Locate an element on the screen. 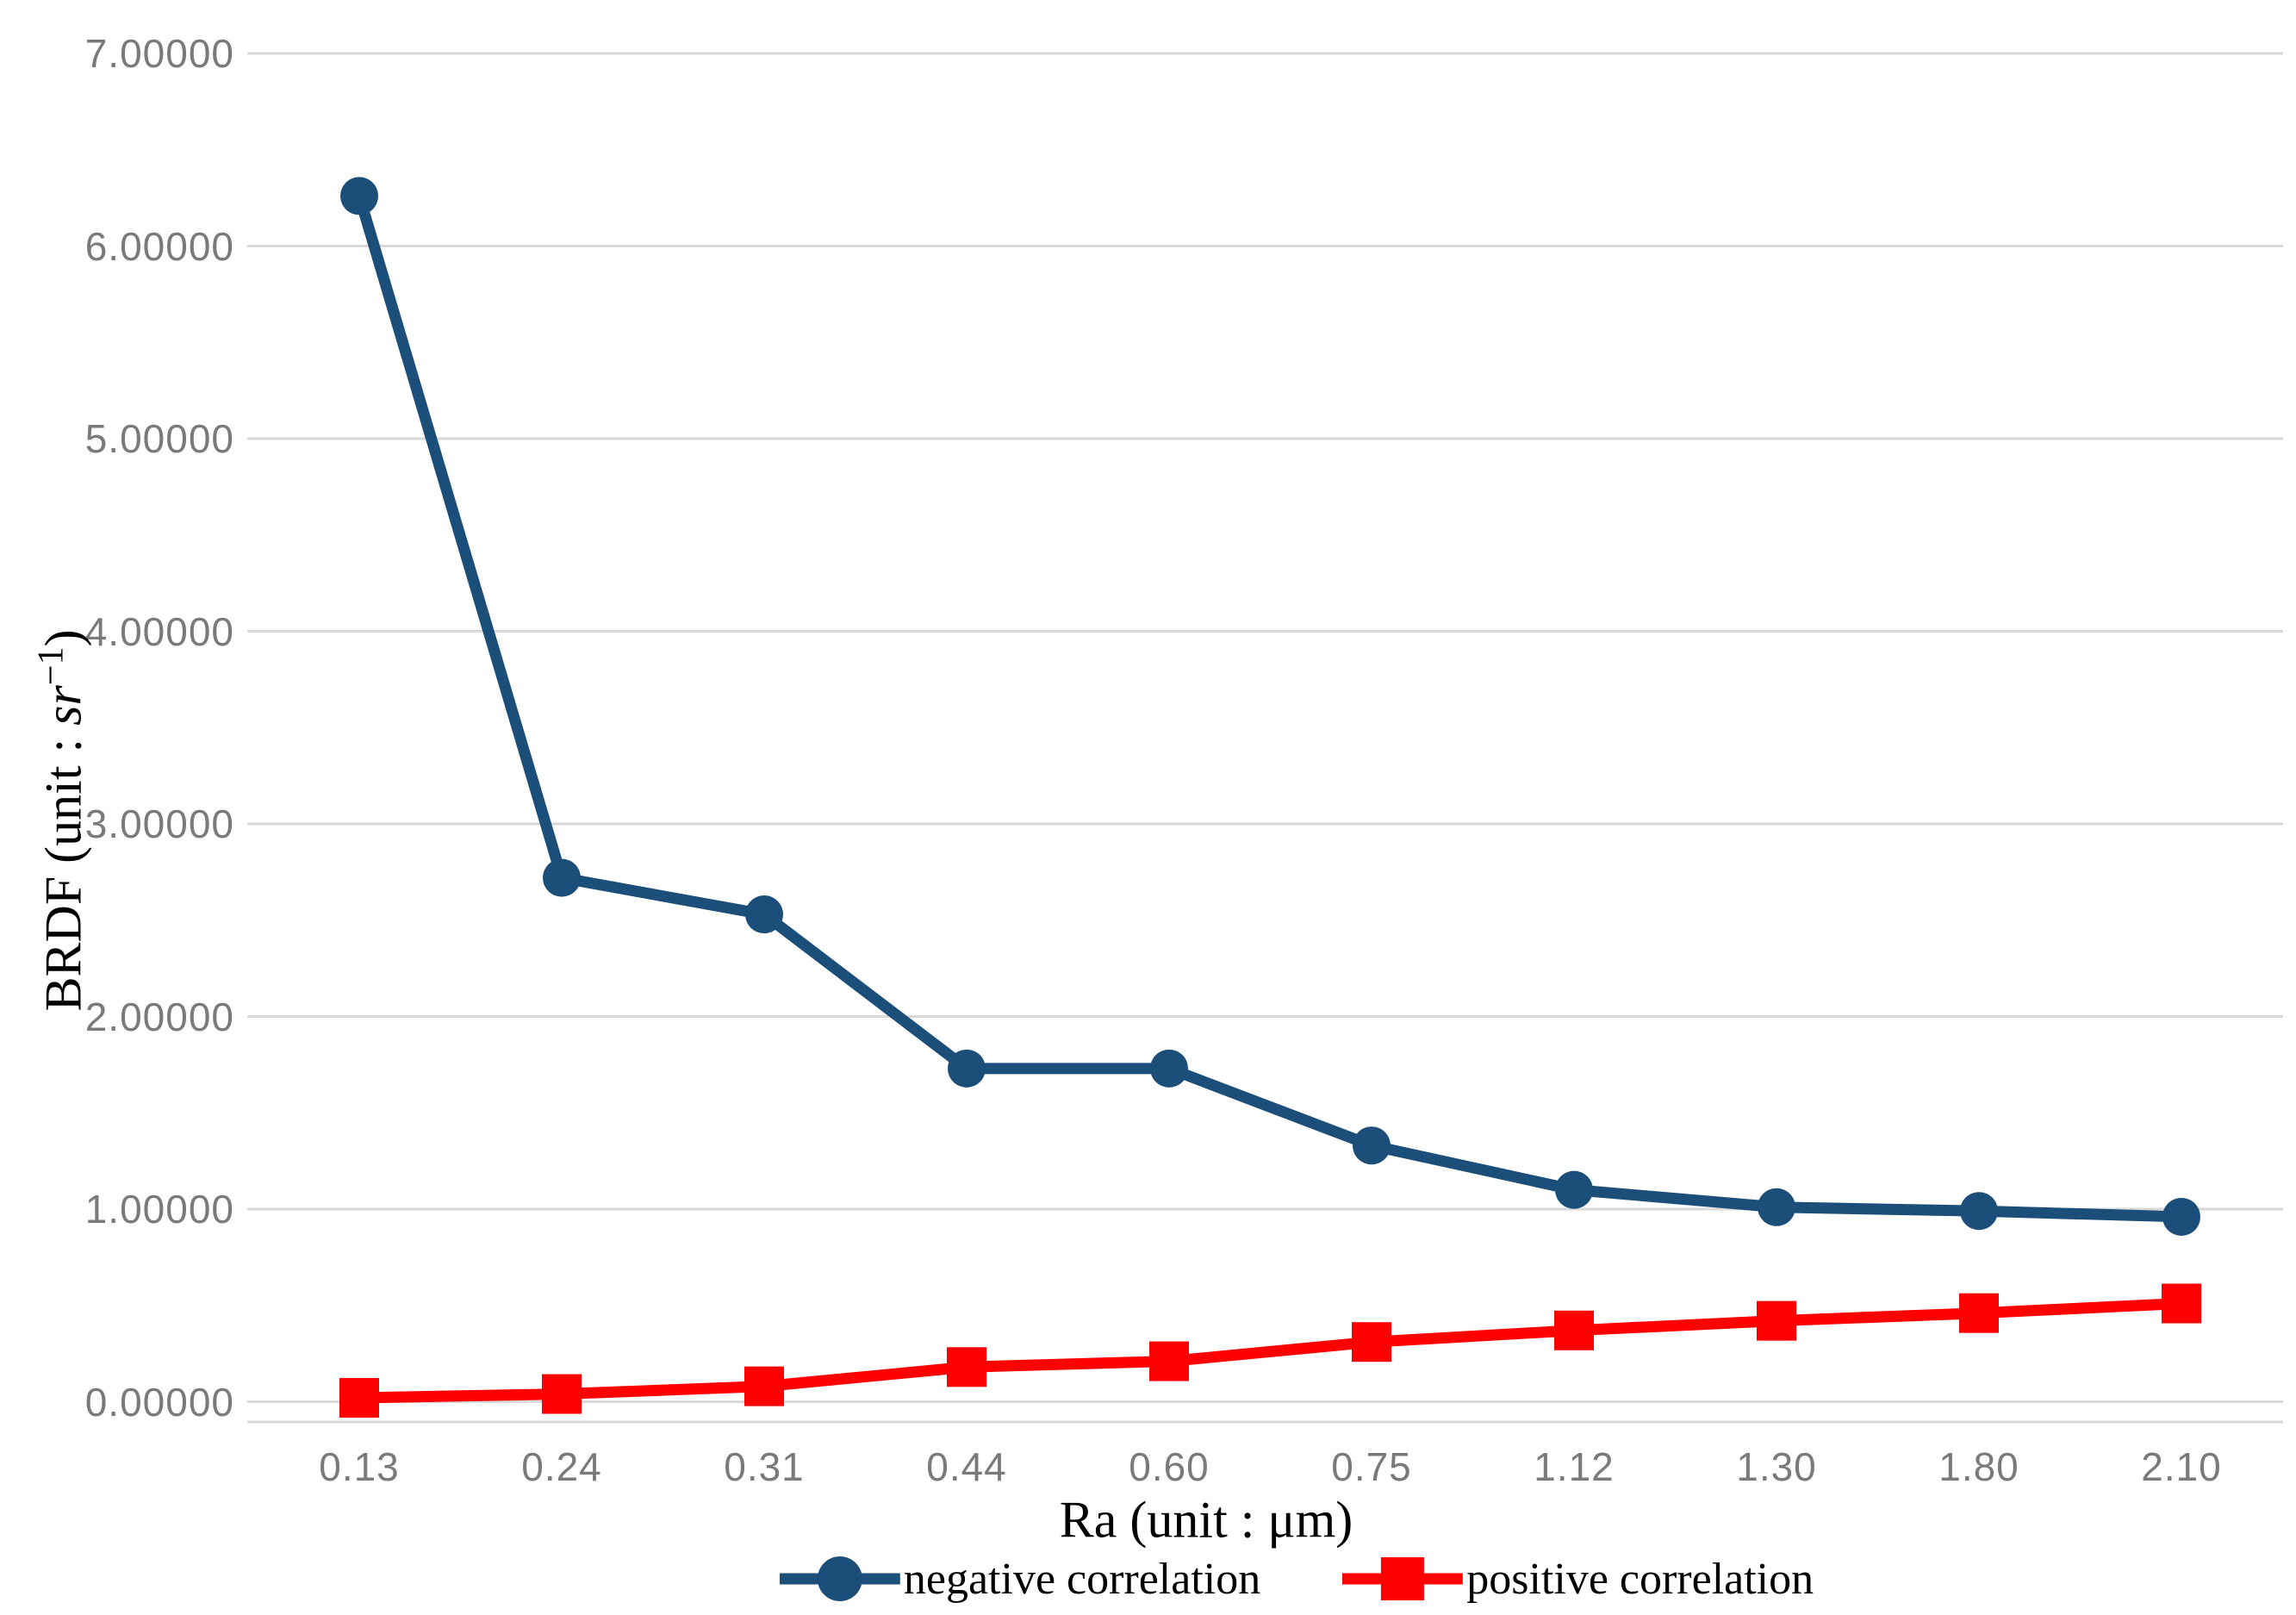 The width and height of the screenshot is (2296, 1615). x-tick-label: 0.13 is located at coordinates (359, 1466).